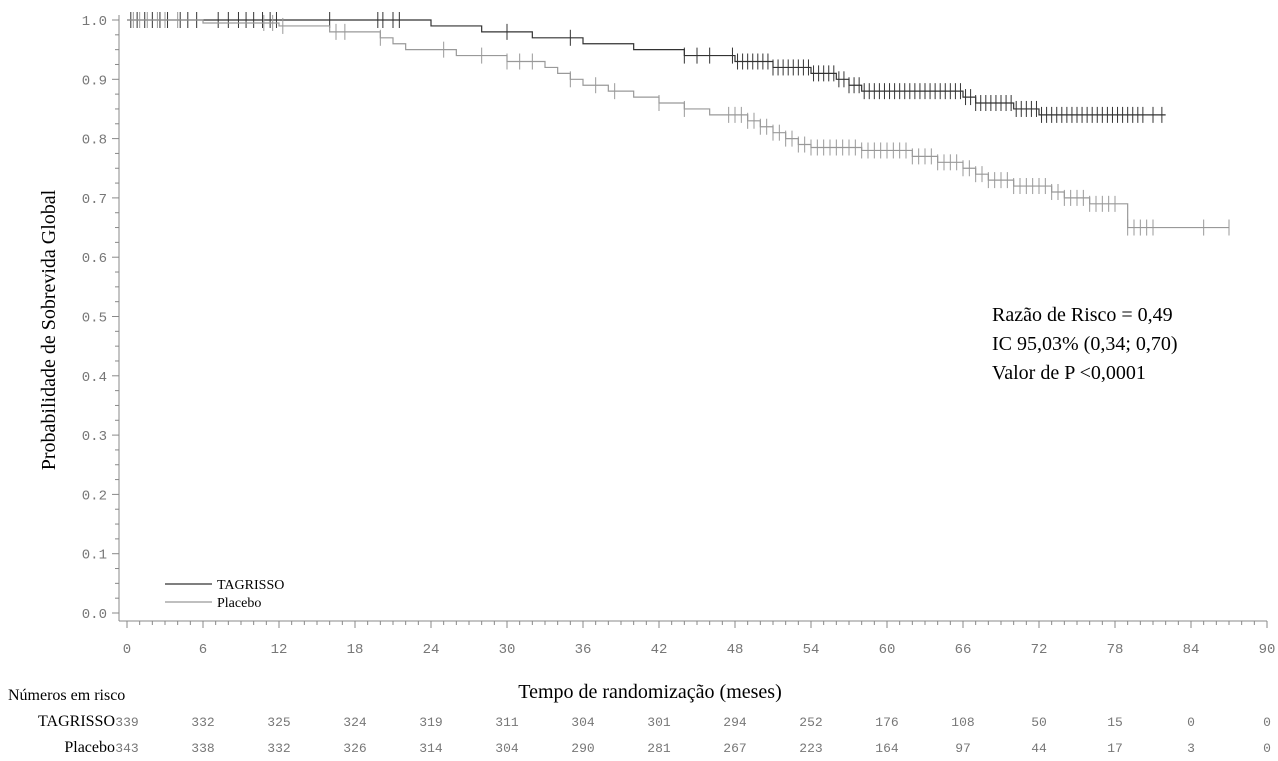 The height and width of the screenshot is (761, 1278). What do you see at coordinates (810, 722) in the screenshot?
I see `risk-value: 252` at bounding box center [810, 722].